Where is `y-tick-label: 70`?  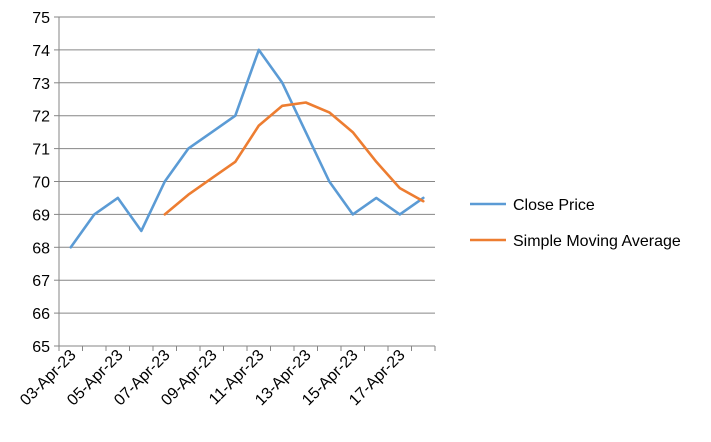
y-tick-label: 70 is located at coordinates (41, 183).